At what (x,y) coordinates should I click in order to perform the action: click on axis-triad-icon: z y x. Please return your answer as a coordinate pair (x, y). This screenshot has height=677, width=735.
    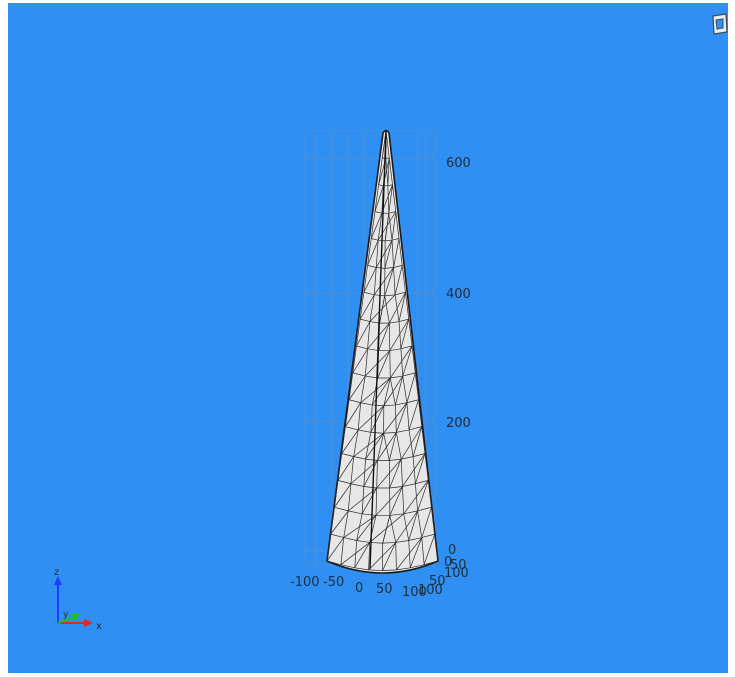
    Looking at the image, I should click on (78, 599).